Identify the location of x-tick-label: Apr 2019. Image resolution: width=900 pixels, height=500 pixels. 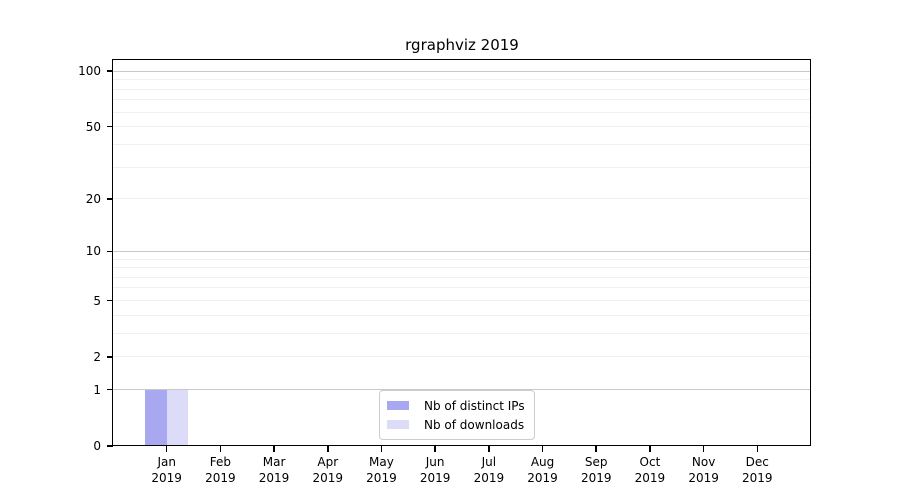
(328, 470).